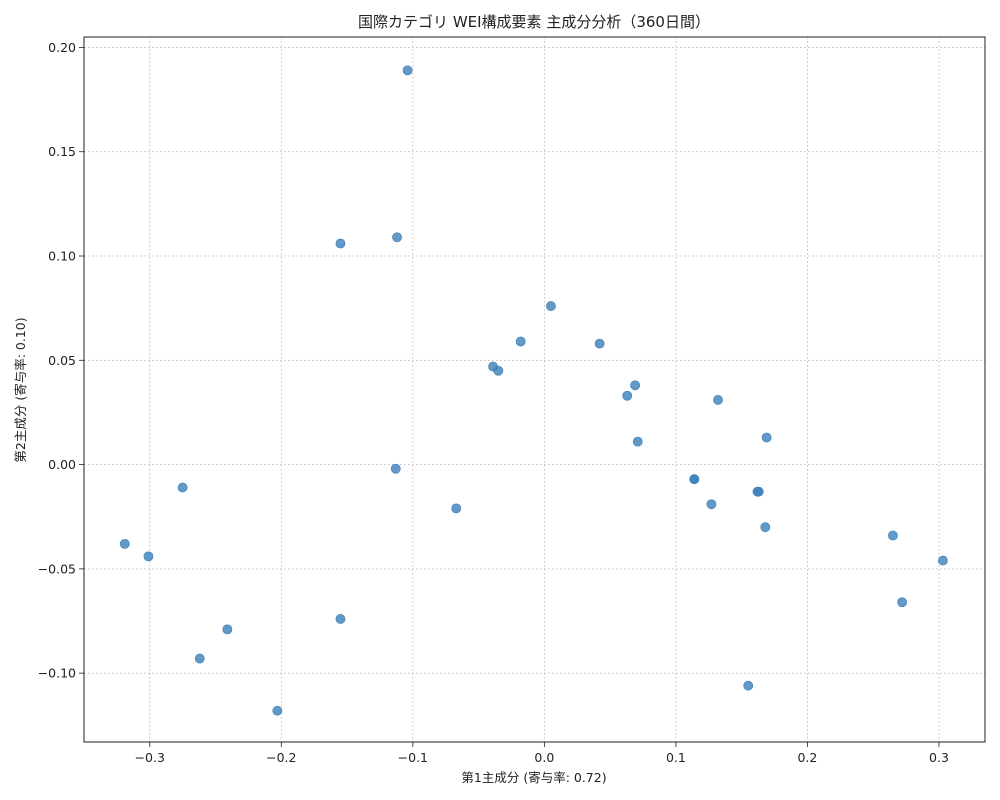 The height and width of the screenshot is (800, 1000). What do you see at coordinates (807, 757) in the screenshot?
I see `x-tick-label: 0.2` at bounding box center [807, 757].